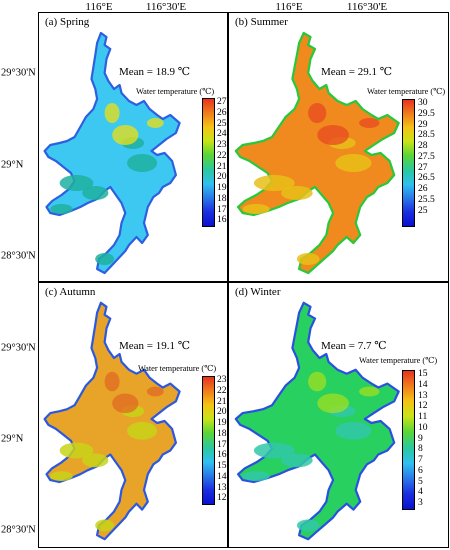 Image resolution: width=450 pixels, height=550 pixels. What do you see at coordinates (67, 22) in the screenshot?
I see `panel-title: (a) Spring` at bounding box center [67, 22].